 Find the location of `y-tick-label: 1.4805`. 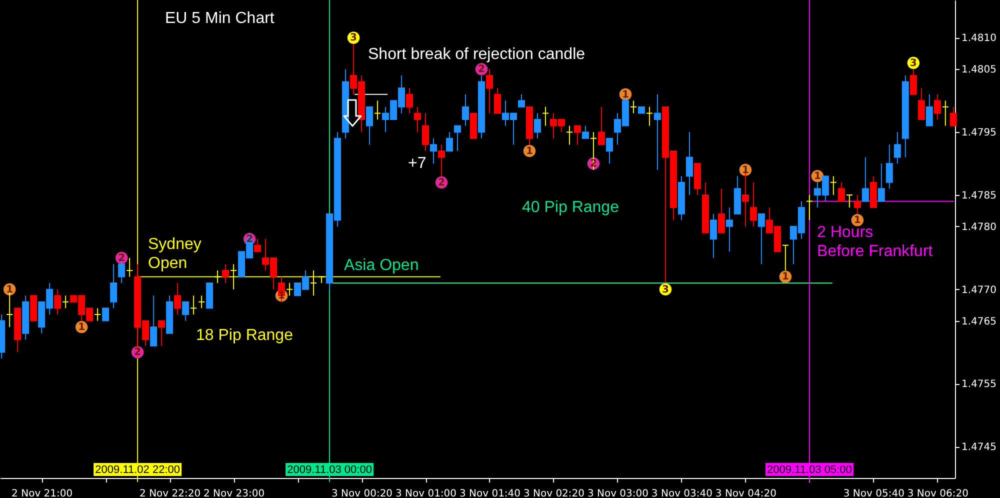

y-tick-label: 1.4805 is located at coordinates (979, 70).